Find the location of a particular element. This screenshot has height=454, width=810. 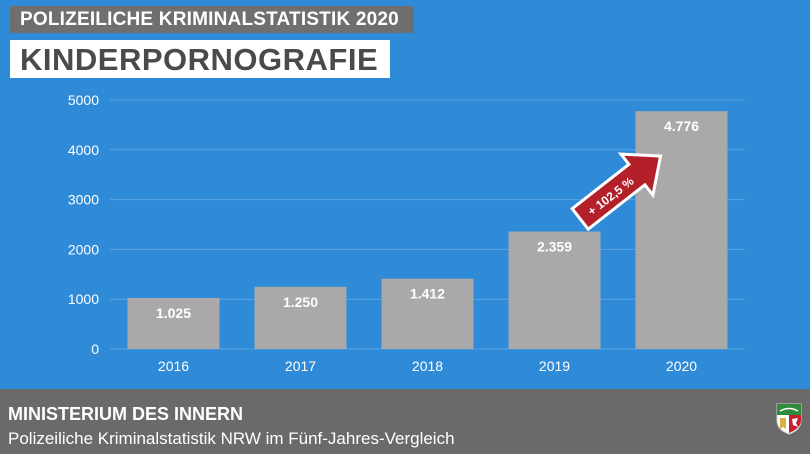

y-tick-label: 3000 is located at coordinates (83, 200).